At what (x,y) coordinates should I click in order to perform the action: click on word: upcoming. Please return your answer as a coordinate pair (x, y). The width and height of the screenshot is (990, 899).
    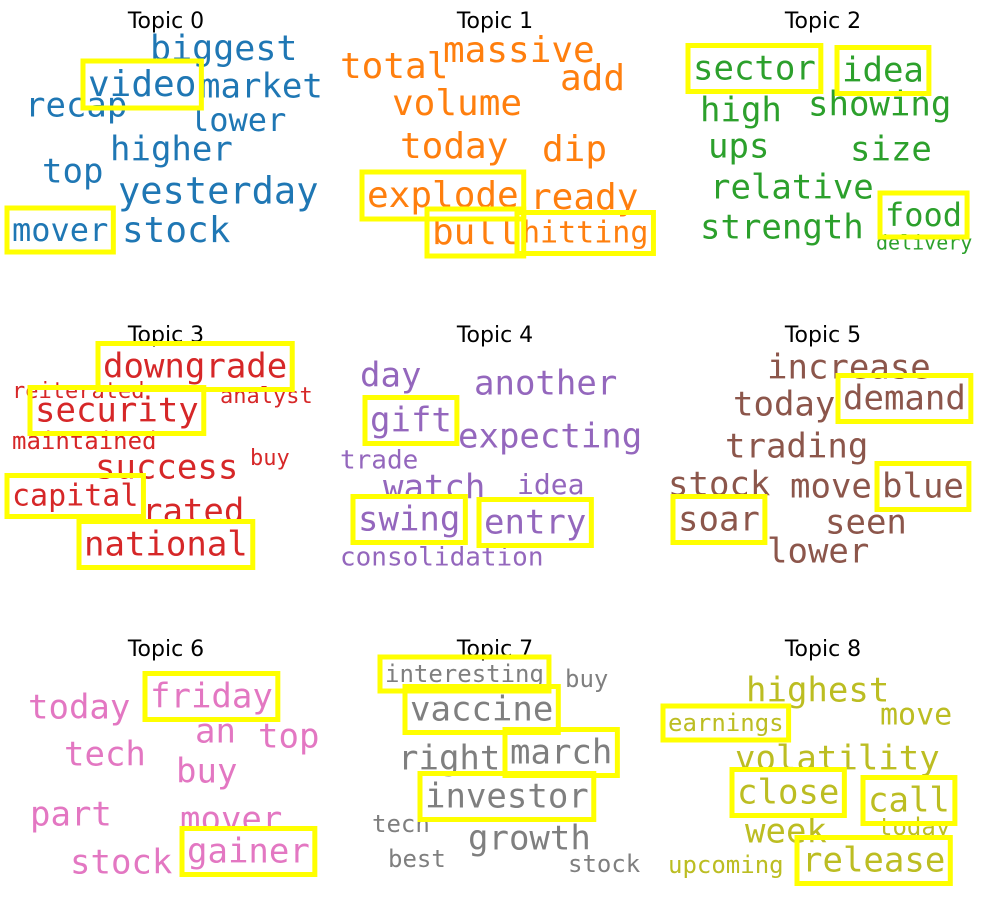
    Looking at the image, I should click on (726, 865).